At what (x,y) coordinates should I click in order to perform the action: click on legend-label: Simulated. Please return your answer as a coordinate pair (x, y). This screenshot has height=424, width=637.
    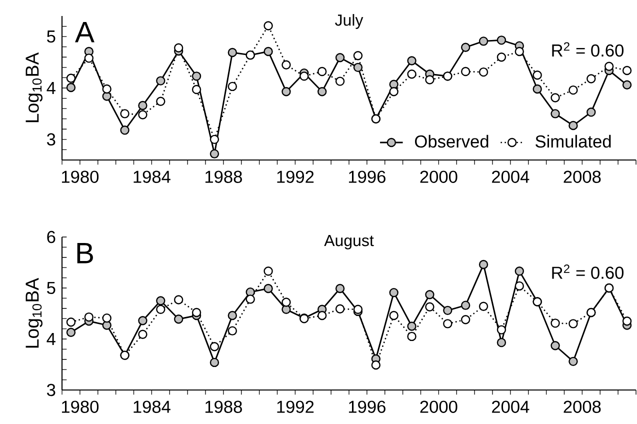
    Looking at the image, I should click on (573, 141).